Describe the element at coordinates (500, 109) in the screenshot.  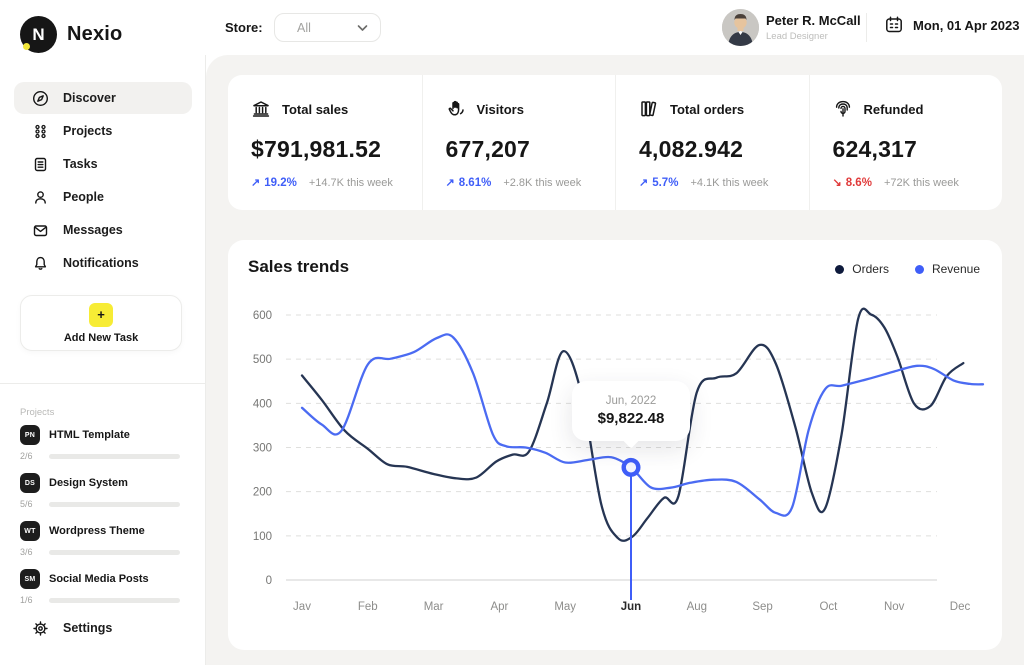
I see `stat-label: Visitors` at that location.